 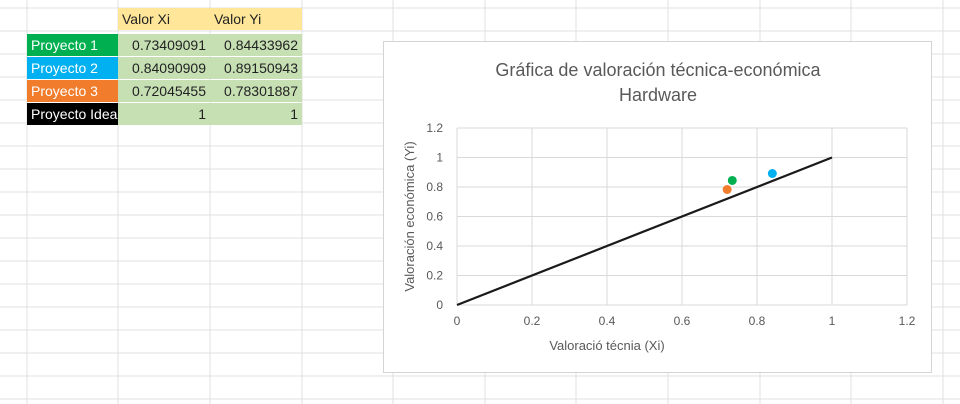 What do you see at coordinates (72, 45) in the screenshot?
I see `row-name-proyecto-1: Proyecto 1` at bounding box center [72, 45].